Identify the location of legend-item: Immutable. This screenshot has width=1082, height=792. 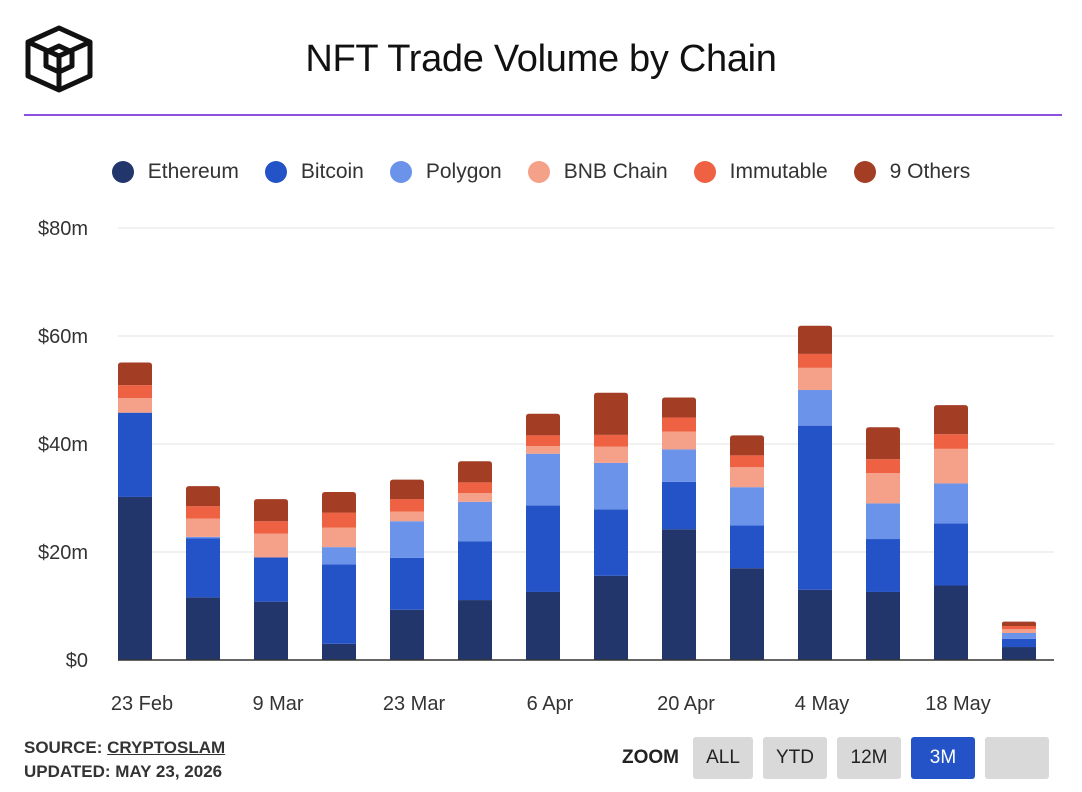
(760, 172).